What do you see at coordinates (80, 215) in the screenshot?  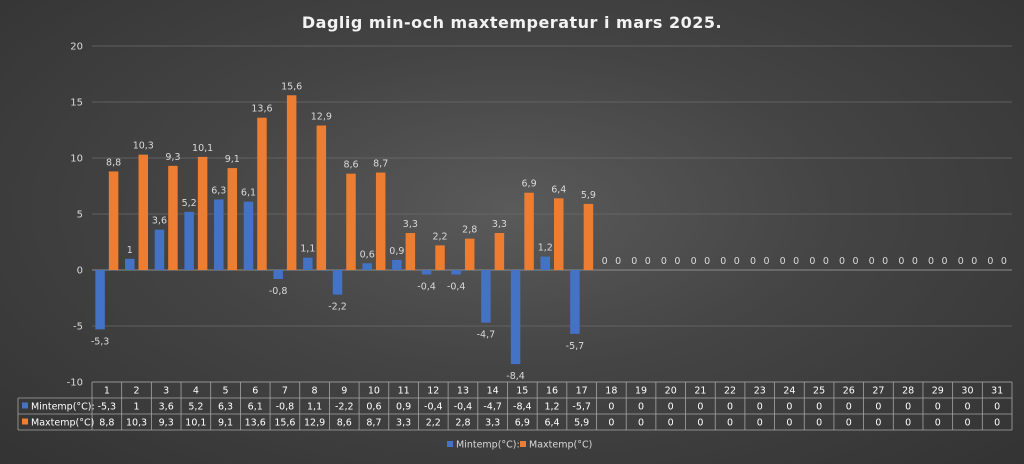 I see `y-tick-label: 5` at bounding box center [80, 215].